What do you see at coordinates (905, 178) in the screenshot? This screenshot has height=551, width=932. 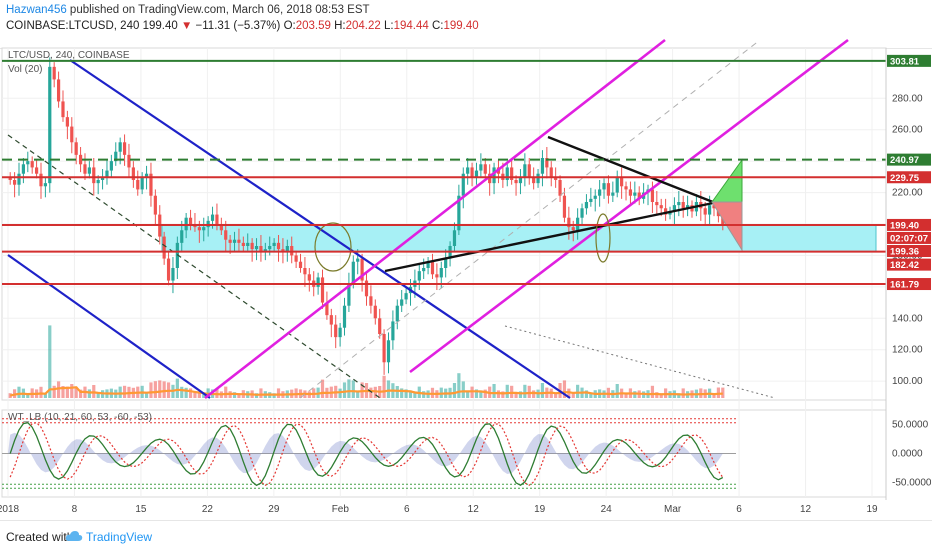 I see `price-label-text: 229.75` at bounding box center [905, 178].